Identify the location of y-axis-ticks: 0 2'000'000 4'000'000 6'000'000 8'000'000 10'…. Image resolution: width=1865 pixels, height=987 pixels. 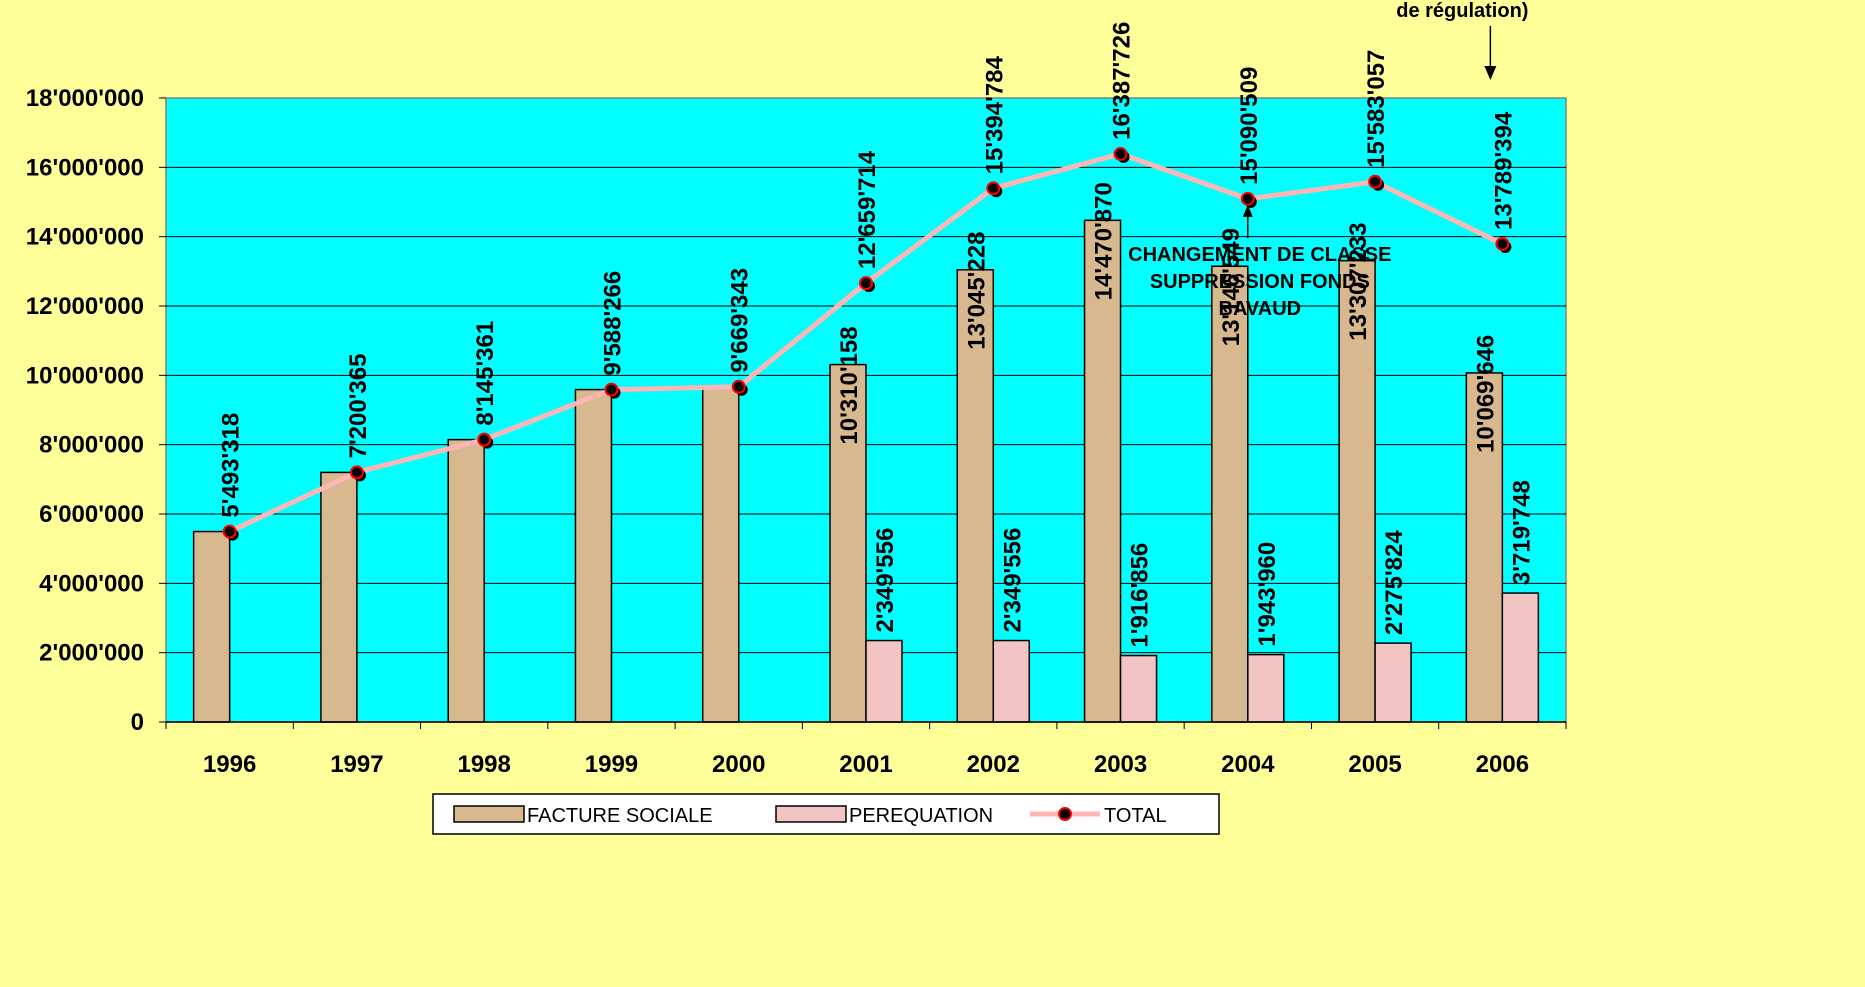
(96, 410).